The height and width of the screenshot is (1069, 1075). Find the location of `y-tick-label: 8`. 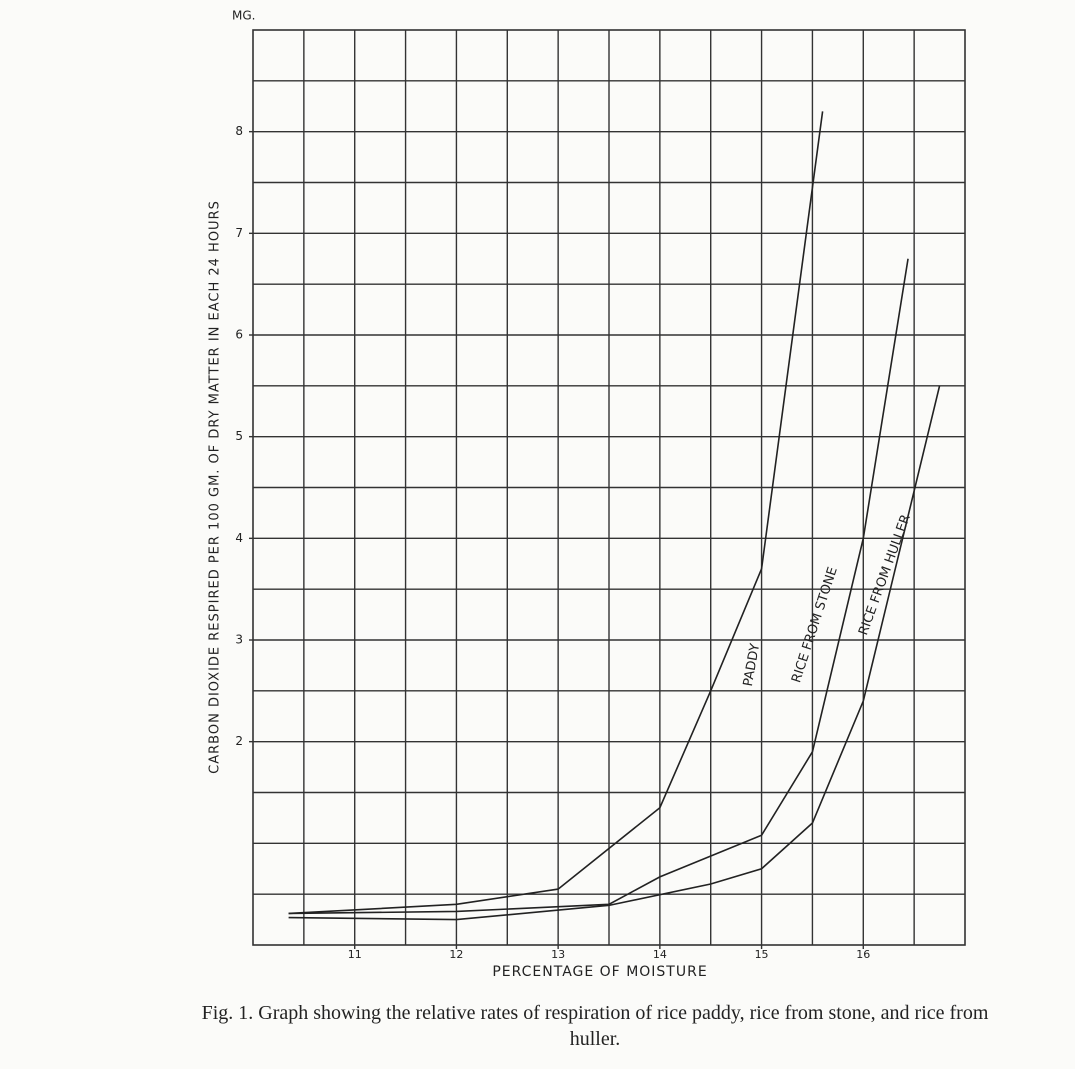

y-tick-label: 8 is located at coordinates (239, 131).